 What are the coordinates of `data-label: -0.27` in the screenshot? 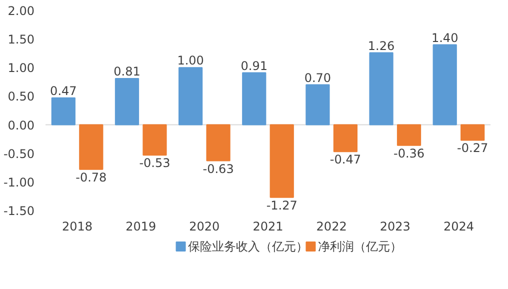 It's located at (472, 148).